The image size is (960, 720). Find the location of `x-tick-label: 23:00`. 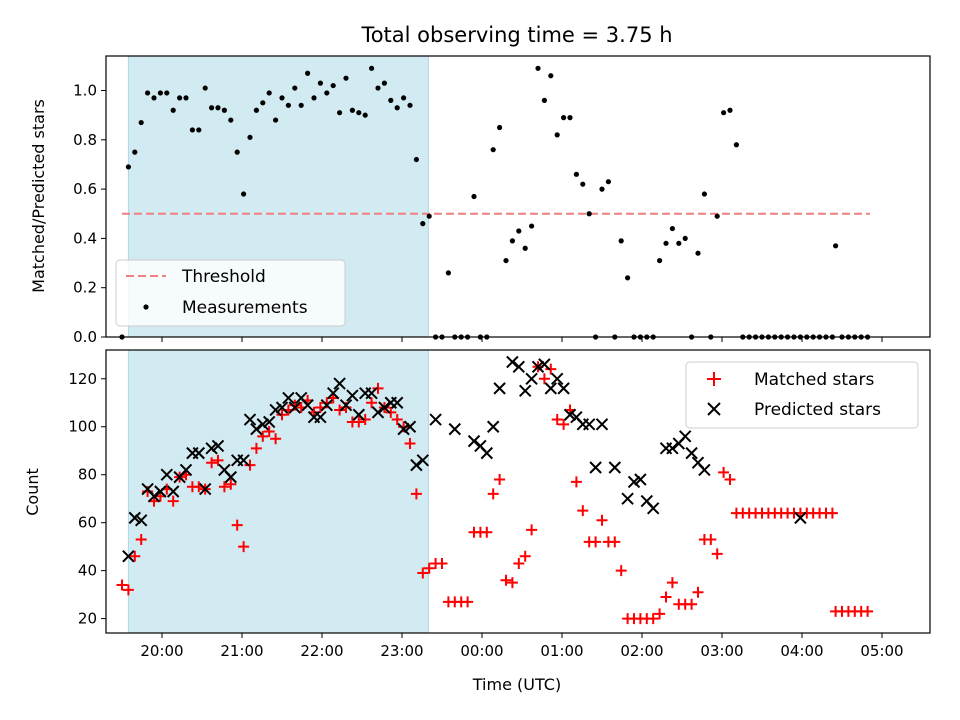

x-tick-label: 23:00 is located at coordinates (401, 651).